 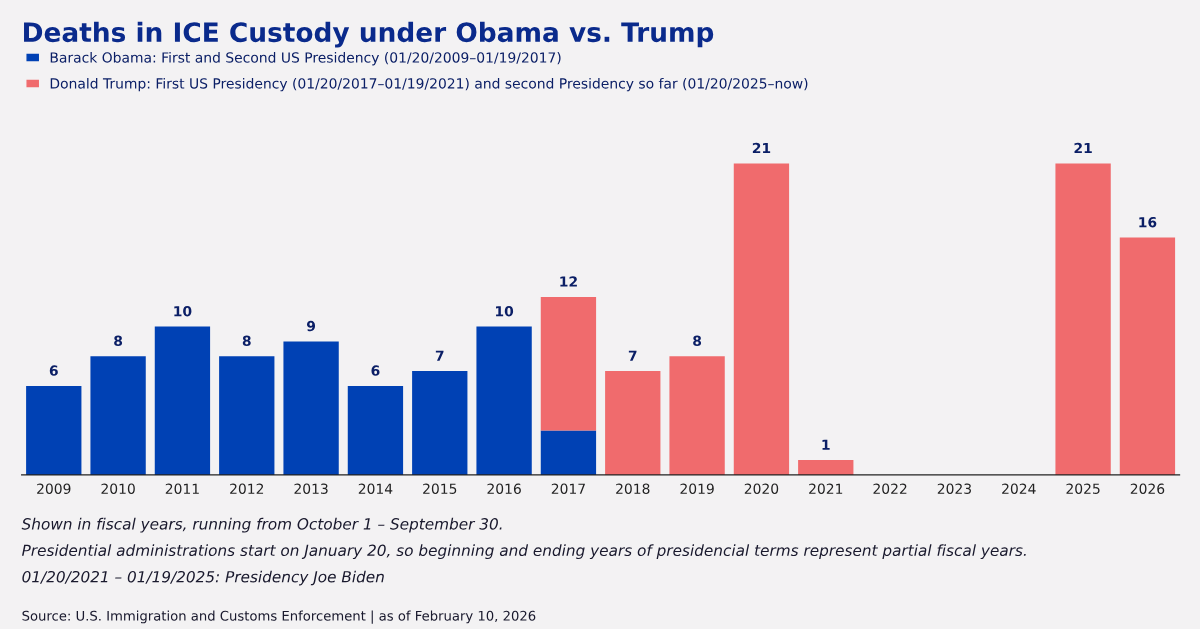 What do you see at coordinates (203, 578) in the screenshot?
I see `text: 01/20/2021 – 01/19/2025: Presidency Joe Biden` at bounding box center [203, 578].